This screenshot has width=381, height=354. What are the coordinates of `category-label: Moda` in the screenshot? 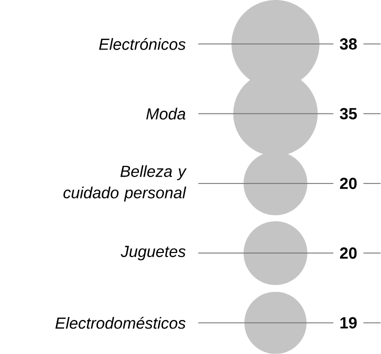 It's located at (166, 114).